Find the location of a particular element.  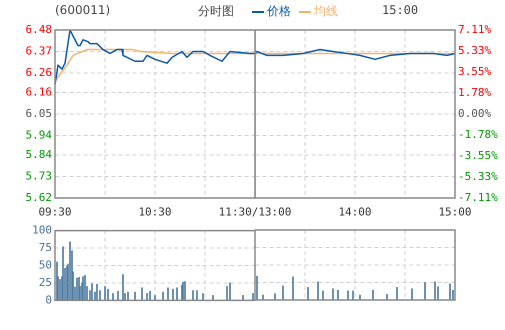

x-tick-label: 11:30/13:00 is located at coordinates (255, 211).